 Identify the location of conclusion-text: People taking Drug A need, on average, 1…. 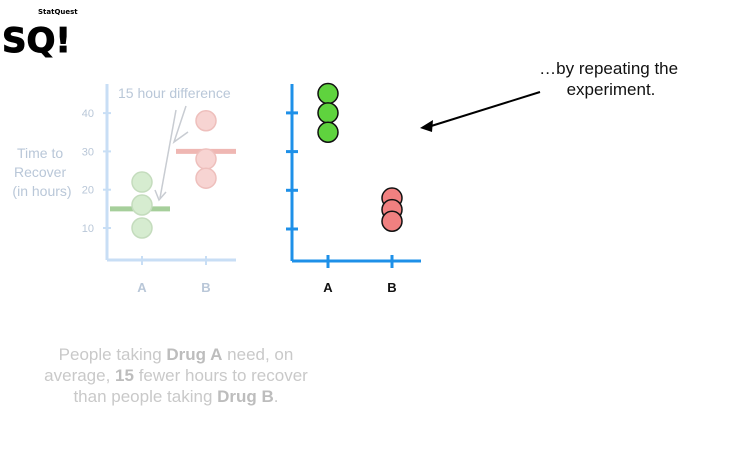
(176, 375).